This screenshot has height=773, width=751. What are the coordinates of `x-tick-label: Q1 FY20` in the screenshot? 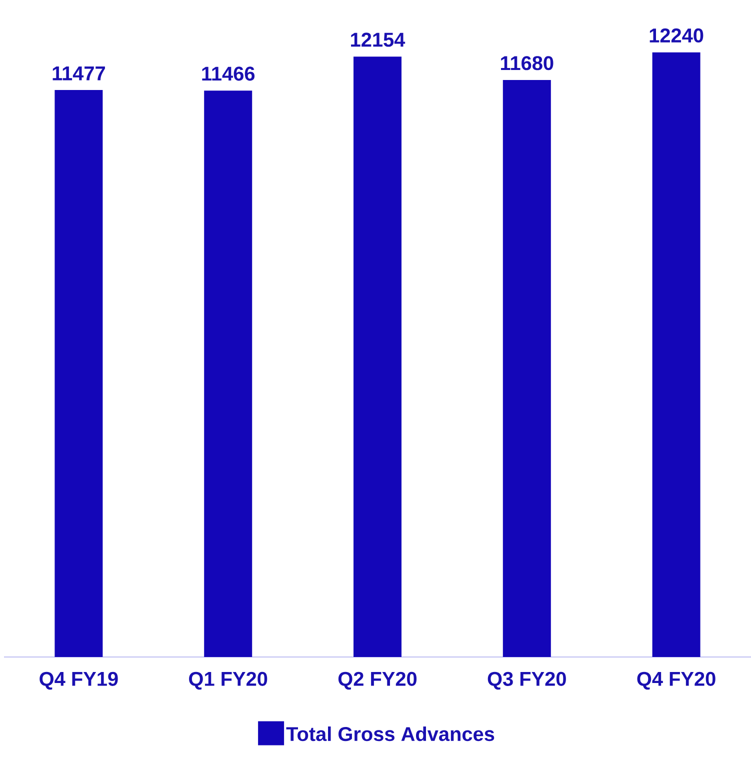 It's located at (228, 681).